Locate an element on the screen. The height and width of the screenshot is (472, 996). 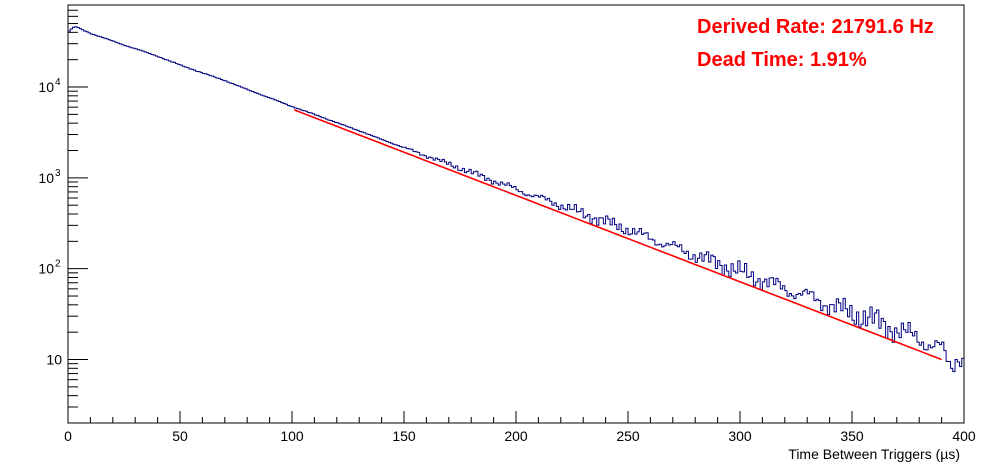
dead-time-annotation: Dead Time: 1.91% is located at coordinates (782, 60).